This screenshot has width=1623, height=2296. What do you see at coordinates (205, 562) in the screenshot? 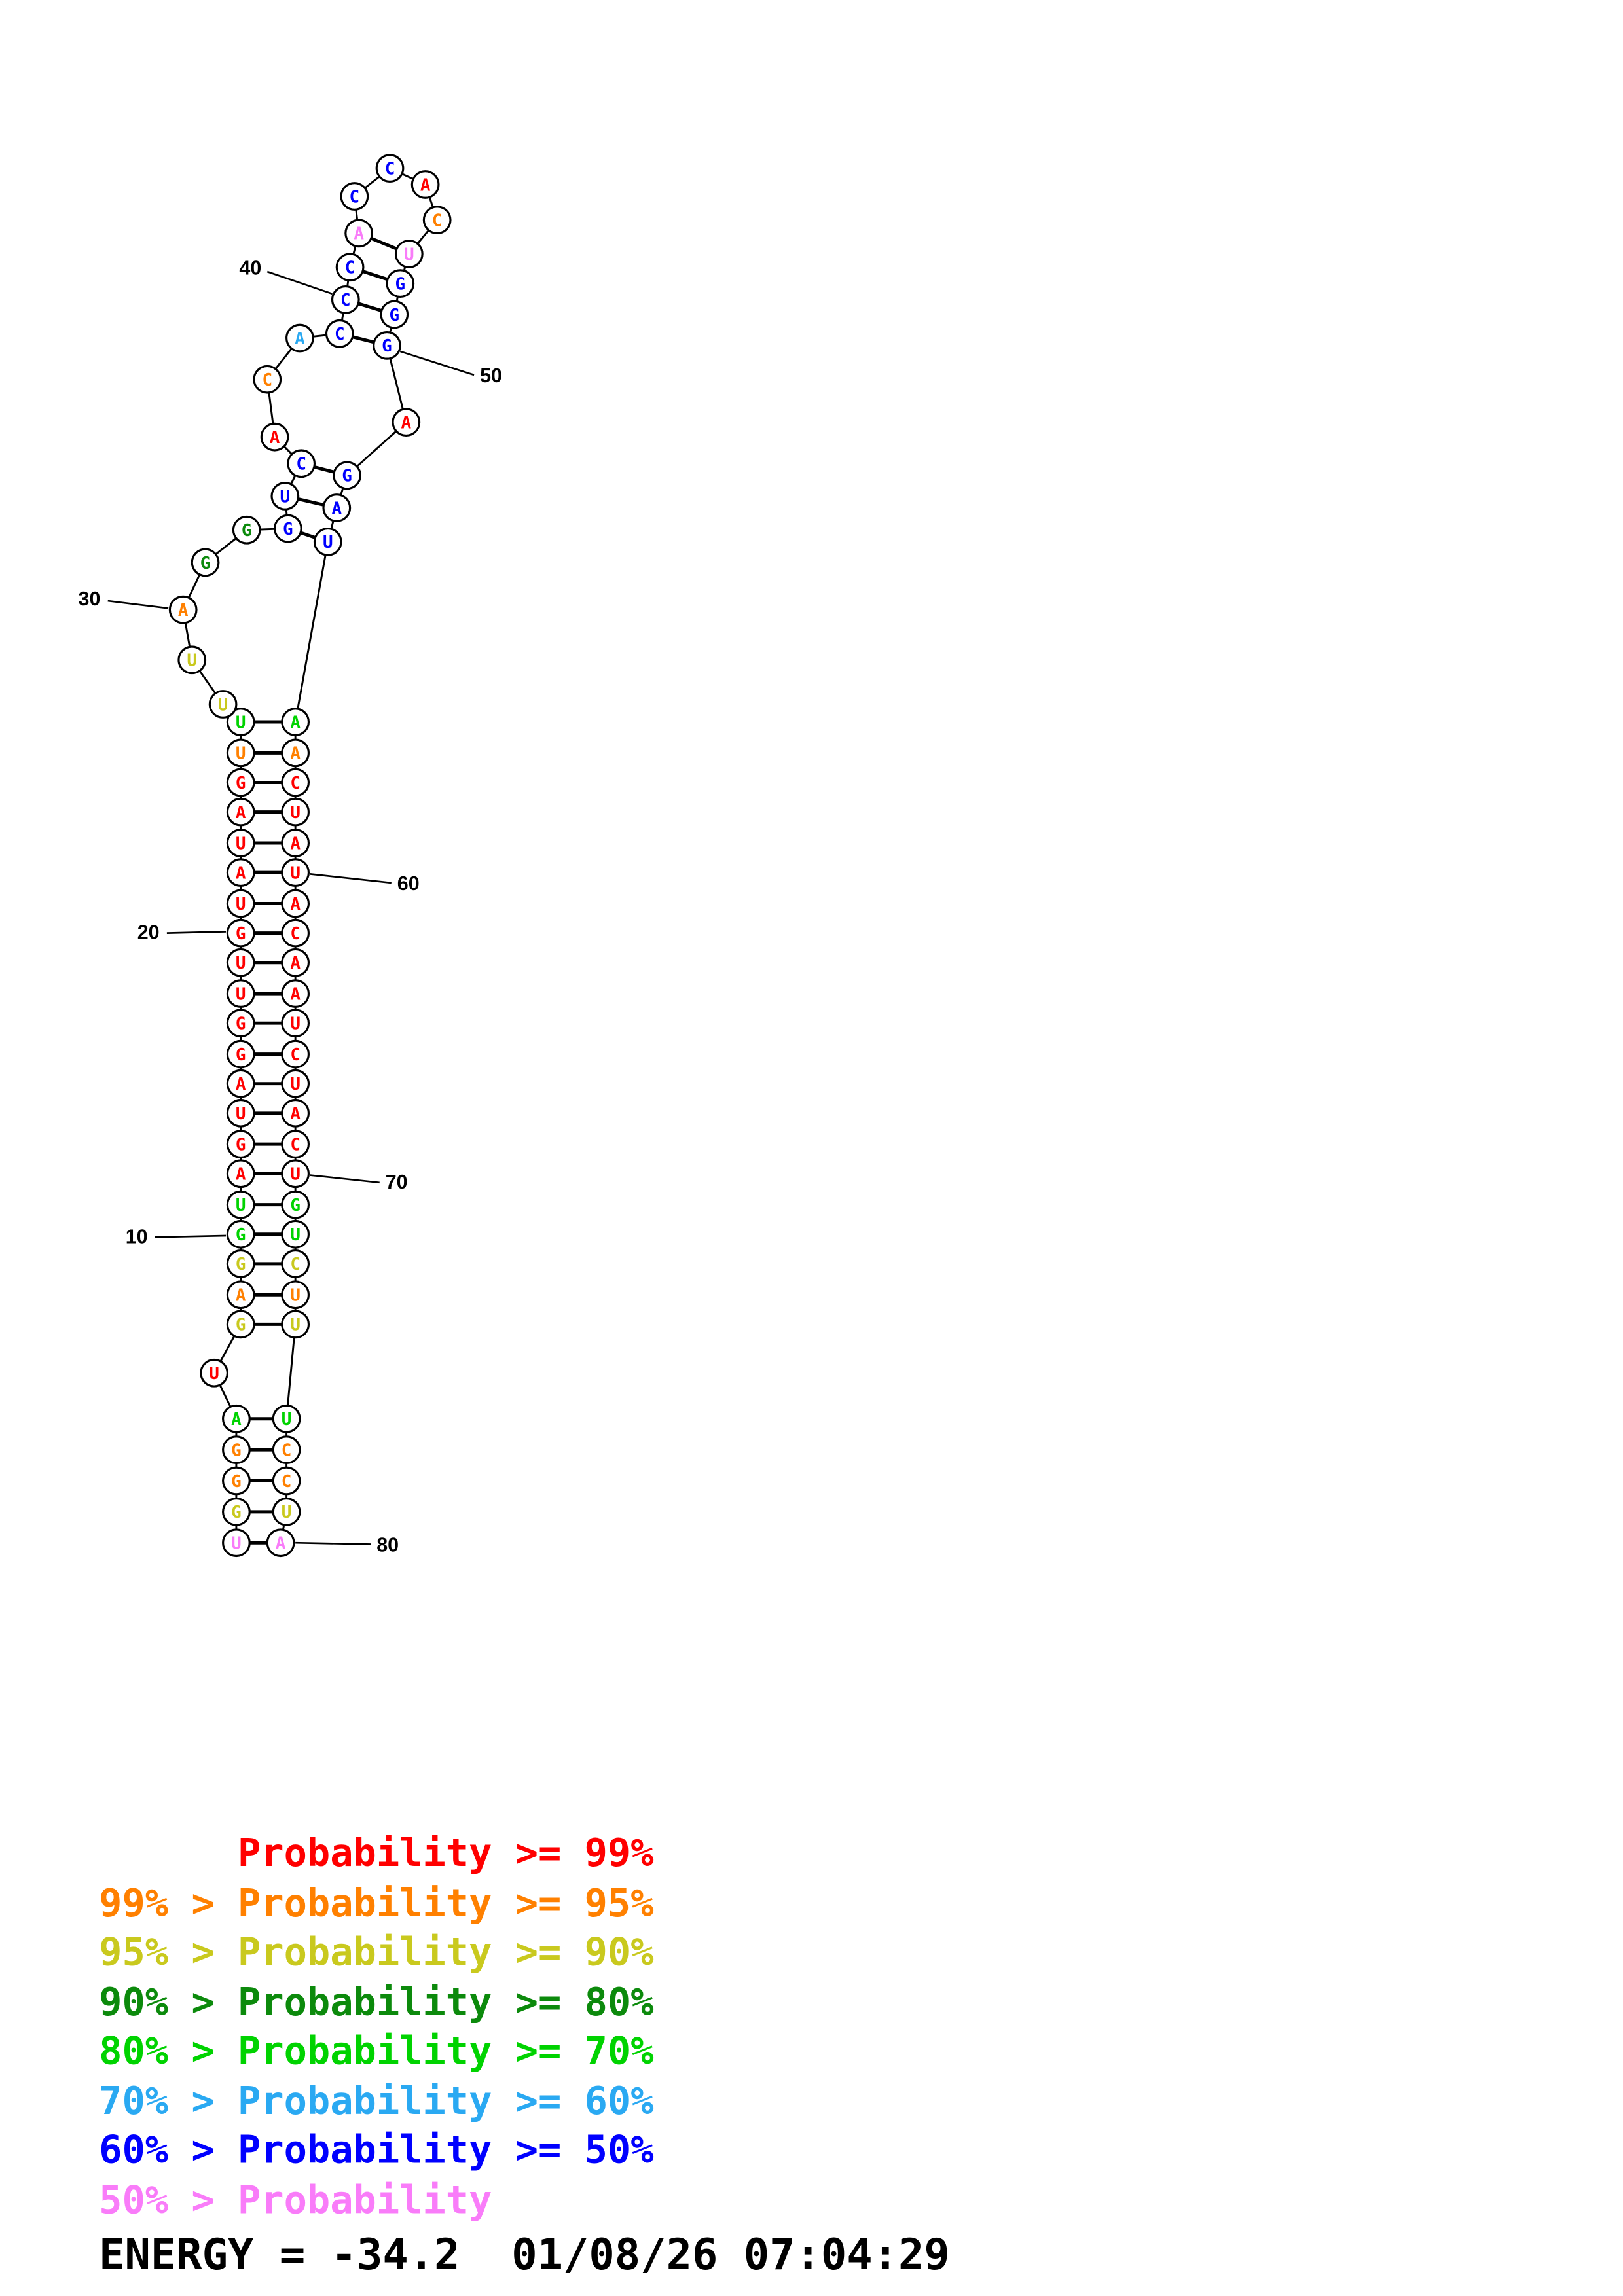
I see `nucleotide-31: G` at bounding box center [205, 562].